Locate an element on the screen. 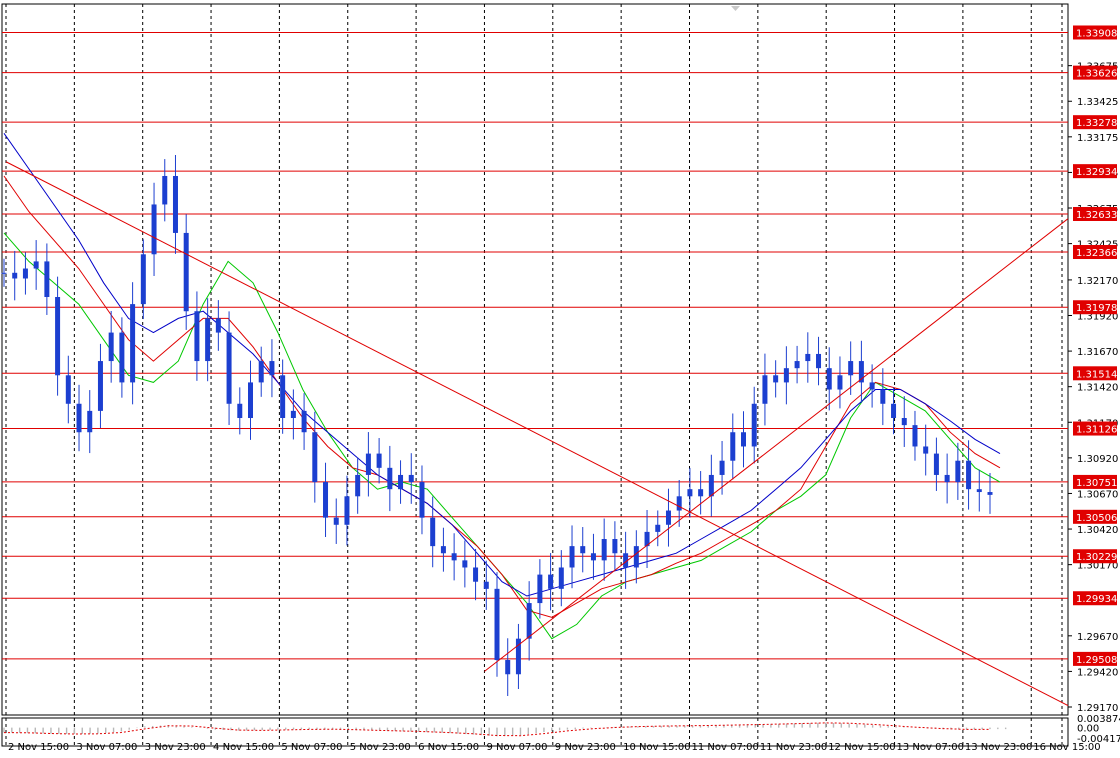 Image resolution: width=1120 pixels, height=758 pixels. price-tick-label: 1.31920 is located at coordinates (1097, 317).